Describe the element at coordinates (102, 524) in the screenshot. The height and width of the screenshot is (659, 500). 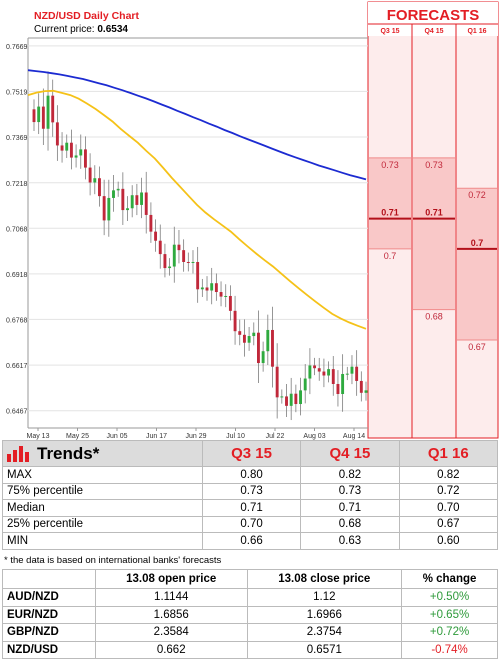
I see `trends-row-label: 25% percentile` at that location.